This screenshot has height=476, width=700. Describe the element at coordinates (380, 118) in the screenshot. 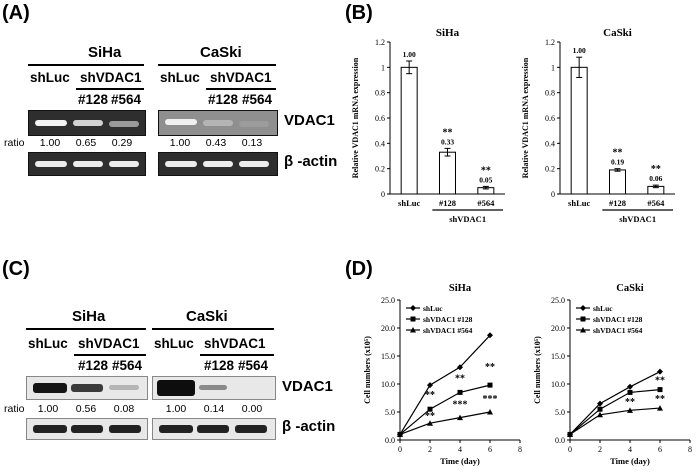

I see `y-tick-label: 0.6` at that location.